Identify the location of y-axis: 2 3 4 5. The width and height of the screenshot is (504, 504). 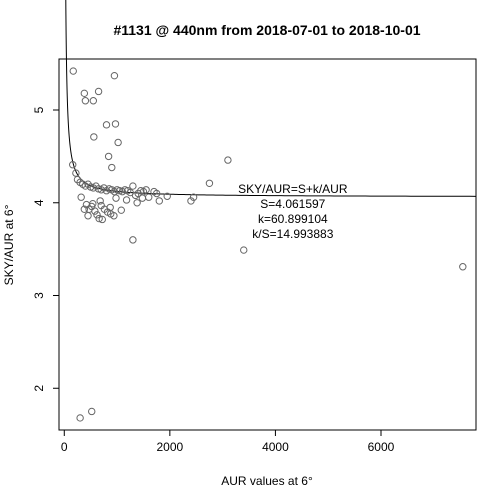
(45, 249).